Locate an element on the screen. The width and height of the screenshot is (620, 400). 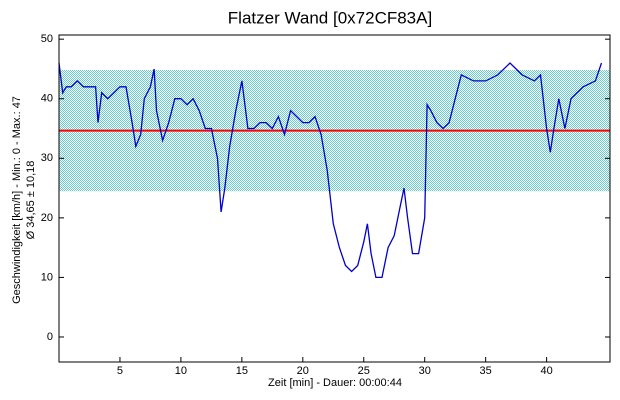
y-tick-label: 10 is located at coordinates (47, 277).